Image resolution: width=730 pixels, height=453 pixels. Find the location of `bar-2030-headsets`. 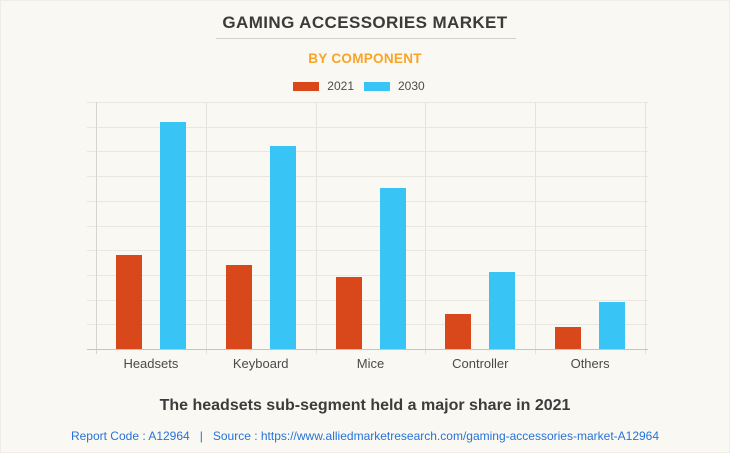

bar-2030-headsets is located at coordinates (172, 235).